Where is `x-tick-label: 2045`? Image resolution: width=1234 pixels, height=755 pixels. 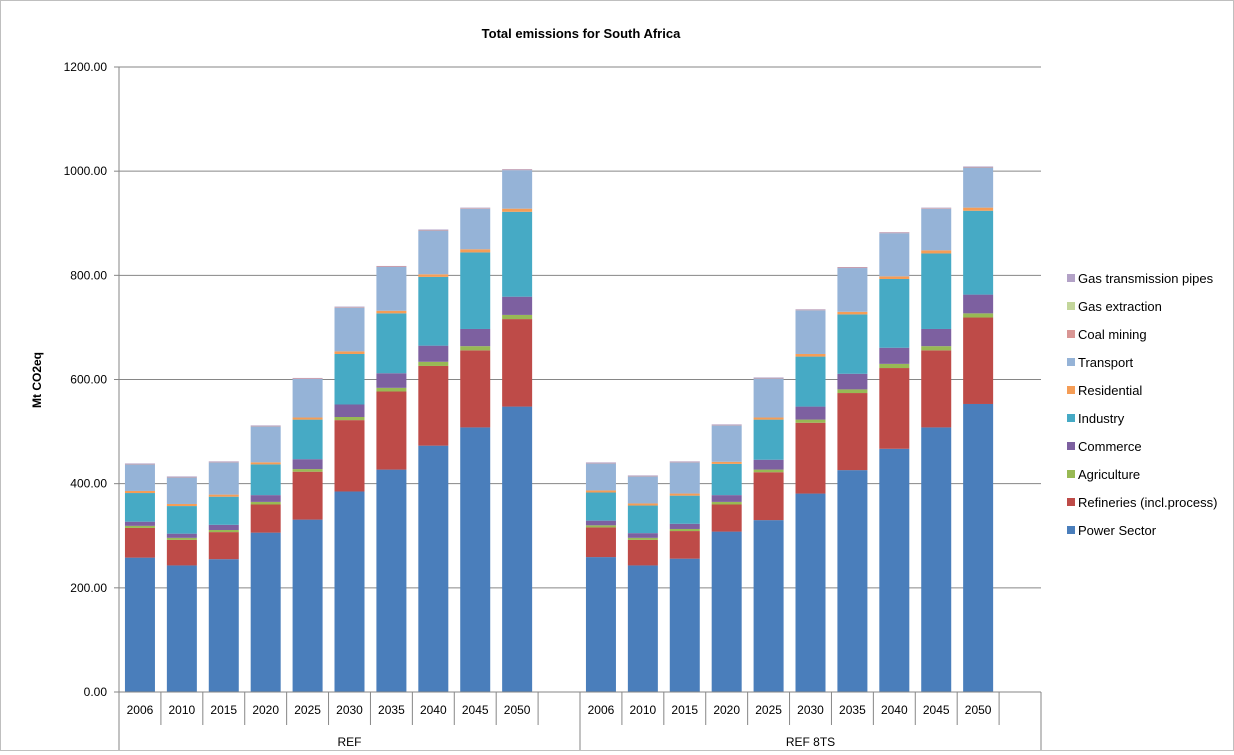
x-tick-label: 2045 is located at coordinates (475, 710).